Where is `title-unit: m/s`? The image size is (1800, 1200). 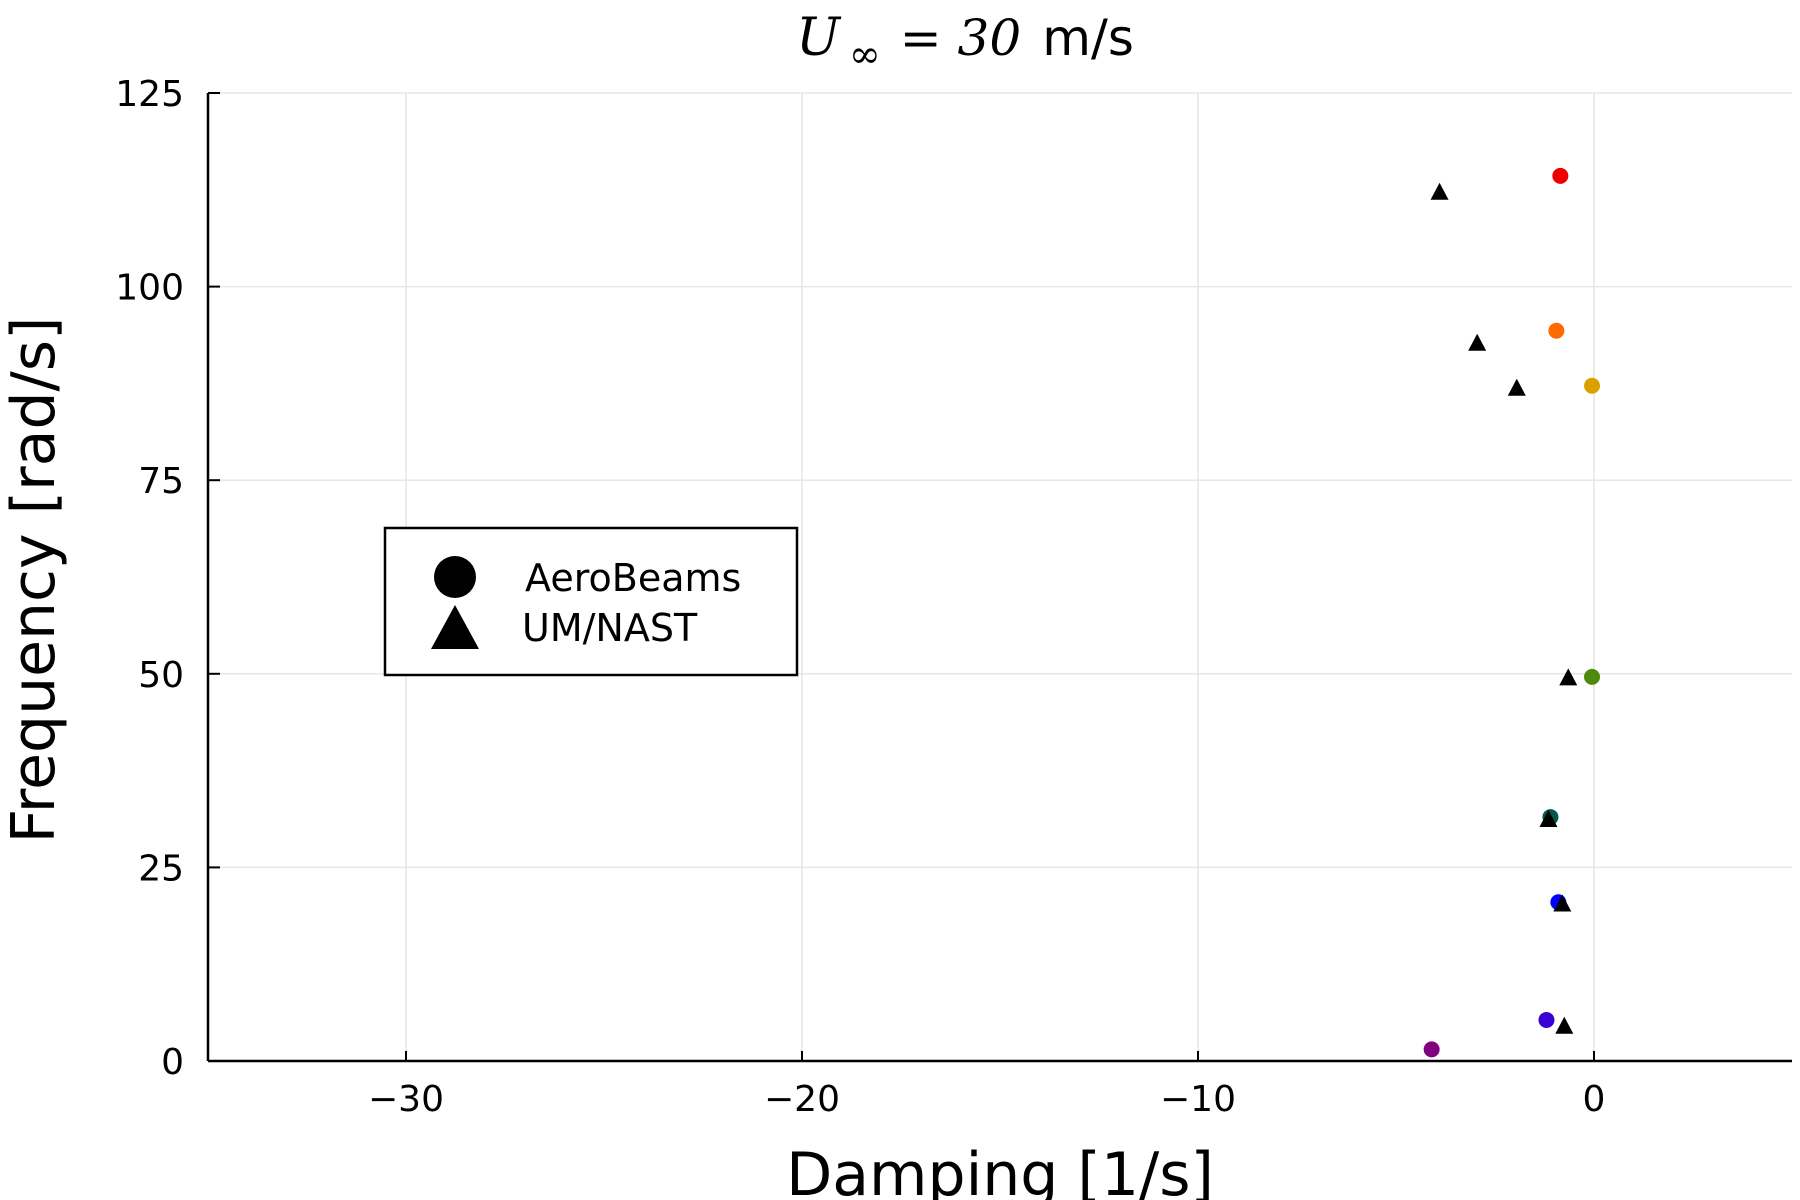 title-unit: m/s is located at coordinates (1088, 38).